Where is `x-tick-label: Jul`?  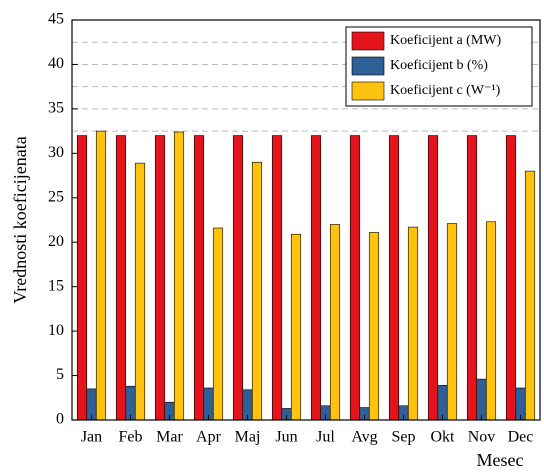 x-tick-label: Jul is located at coordinates (325, 437).